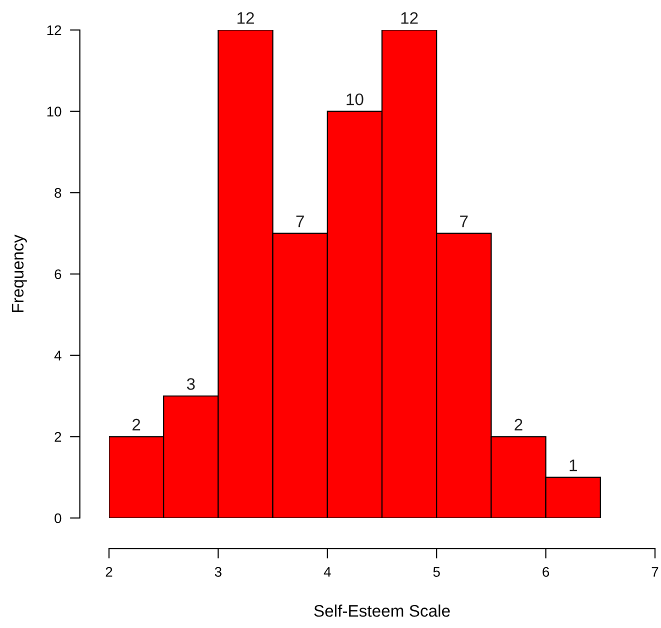  What do you see at coordinates (190, 384) in the screenshot?
I see `data-label: 3` at bounding box center [190, 384].